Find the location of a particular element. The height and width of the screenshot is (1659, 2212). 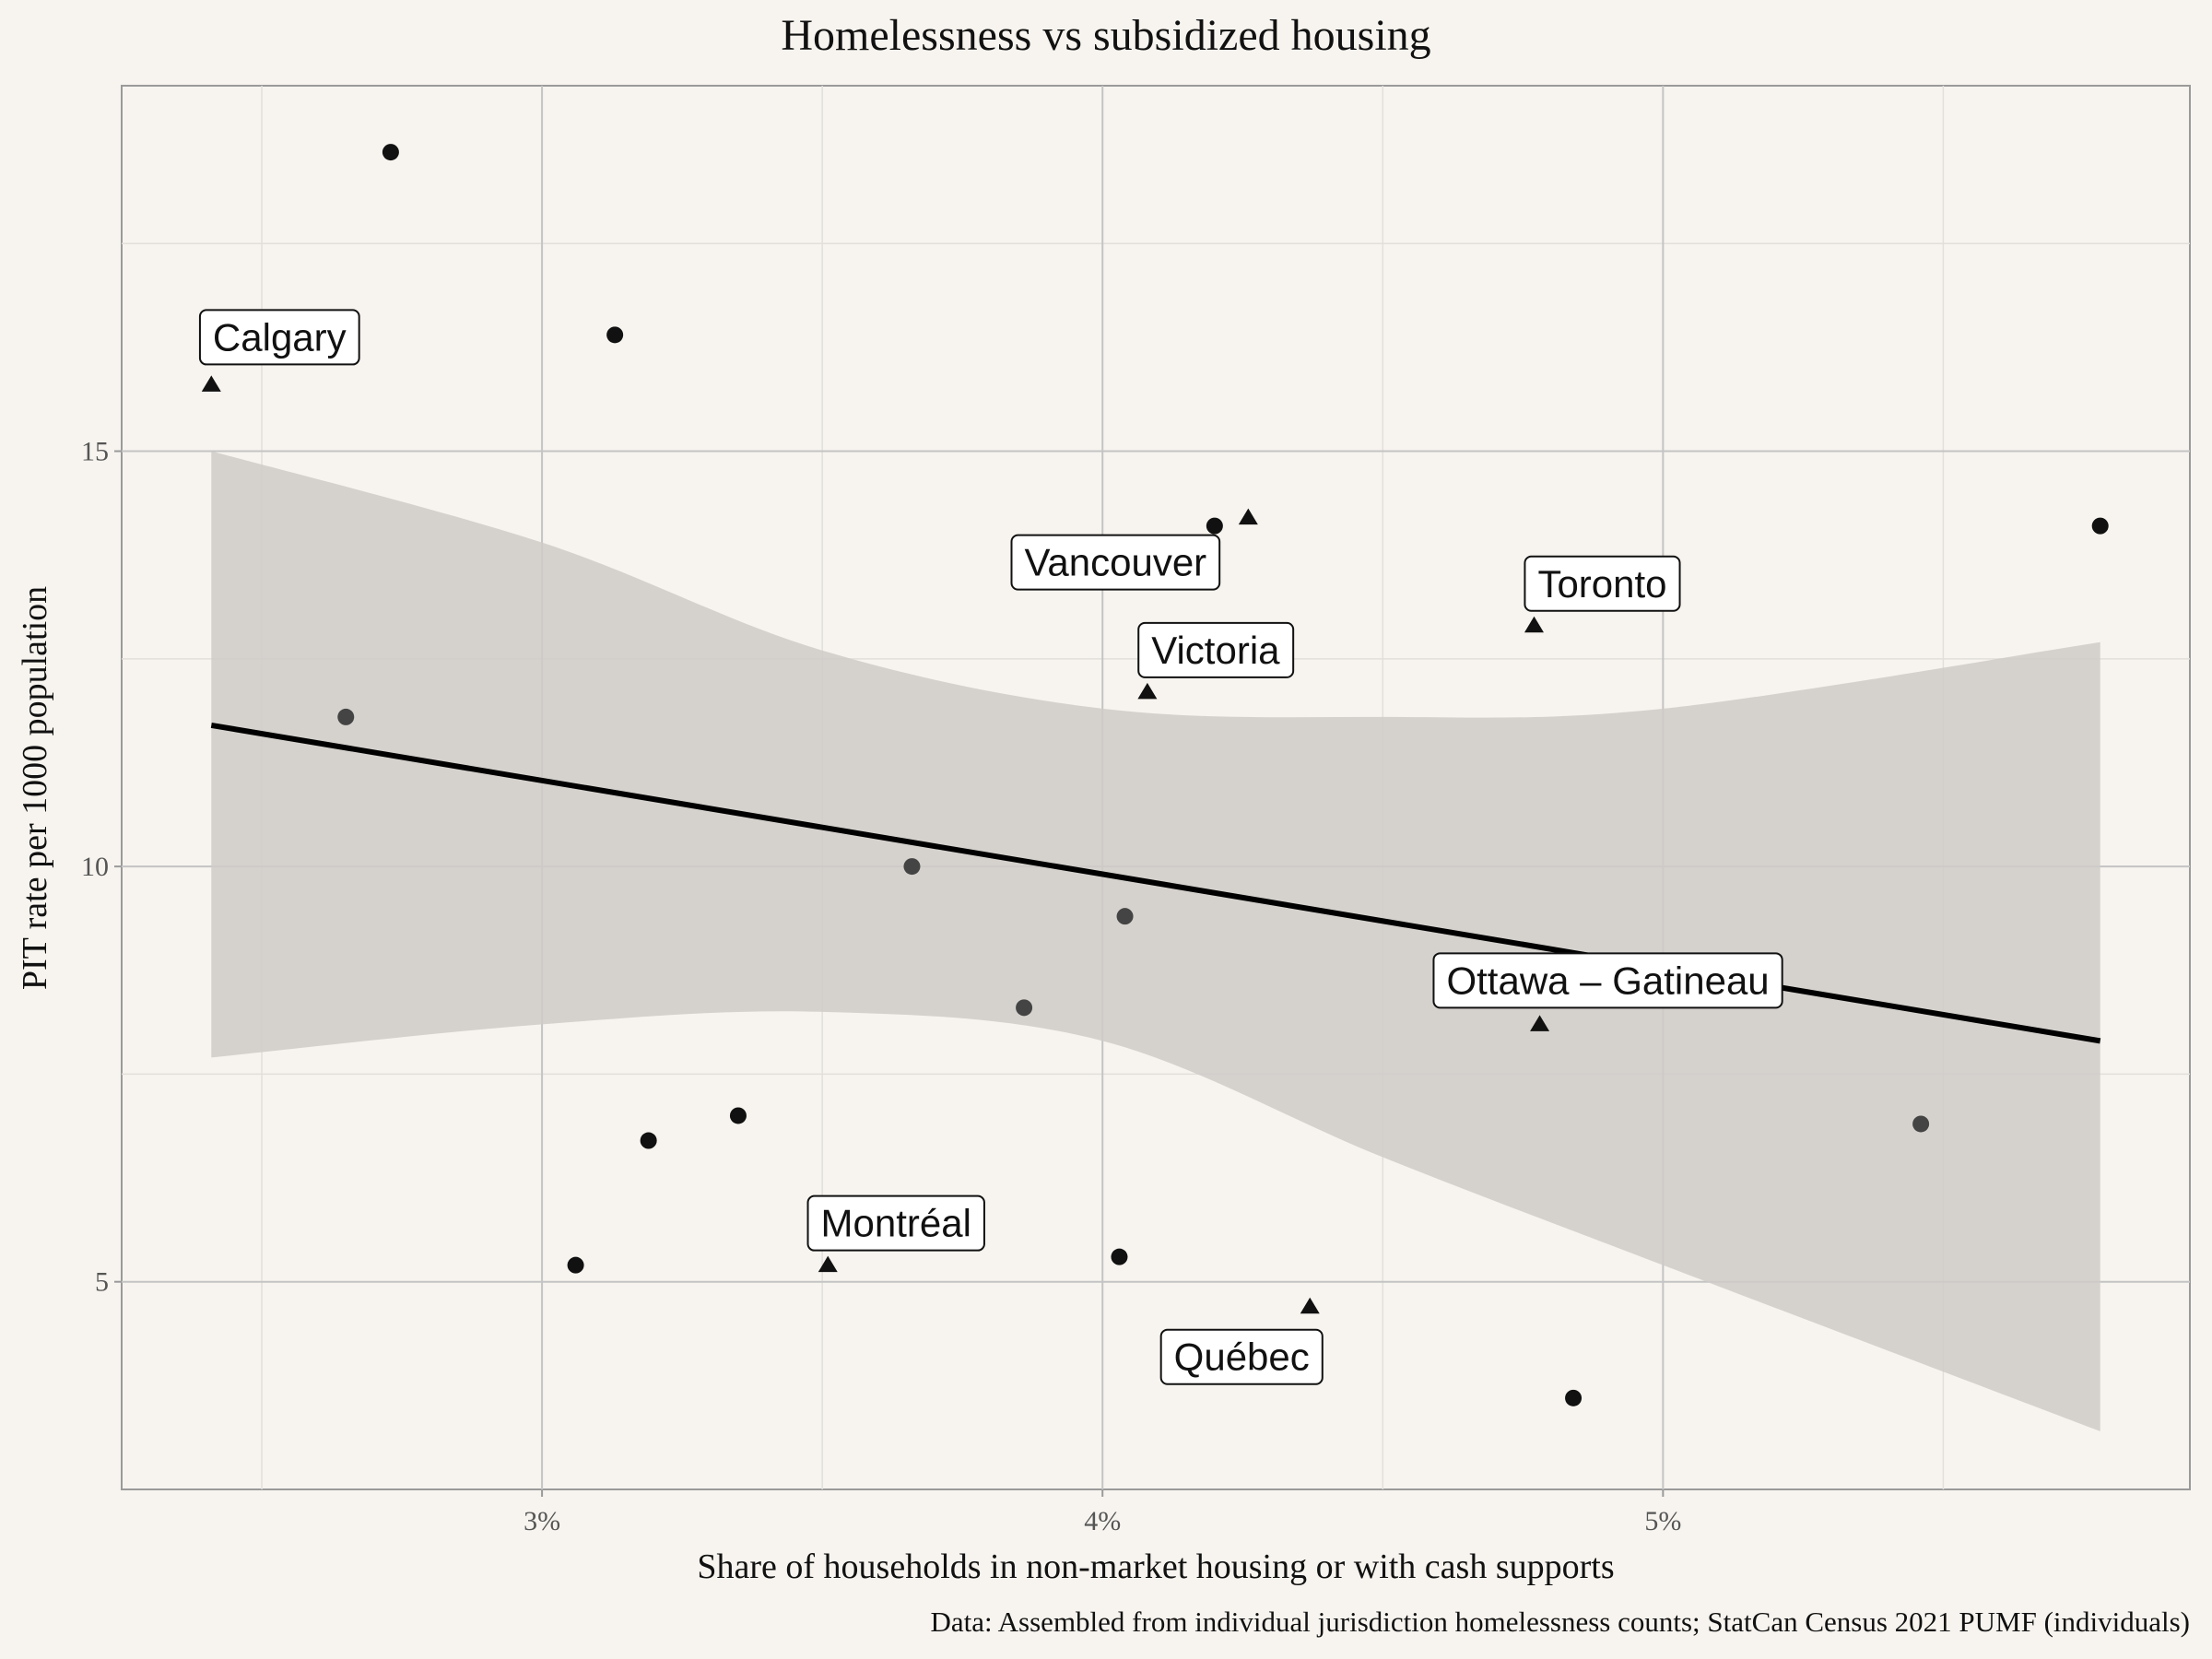

city-label-text: Montréal is located at coordinates (896, 1223).